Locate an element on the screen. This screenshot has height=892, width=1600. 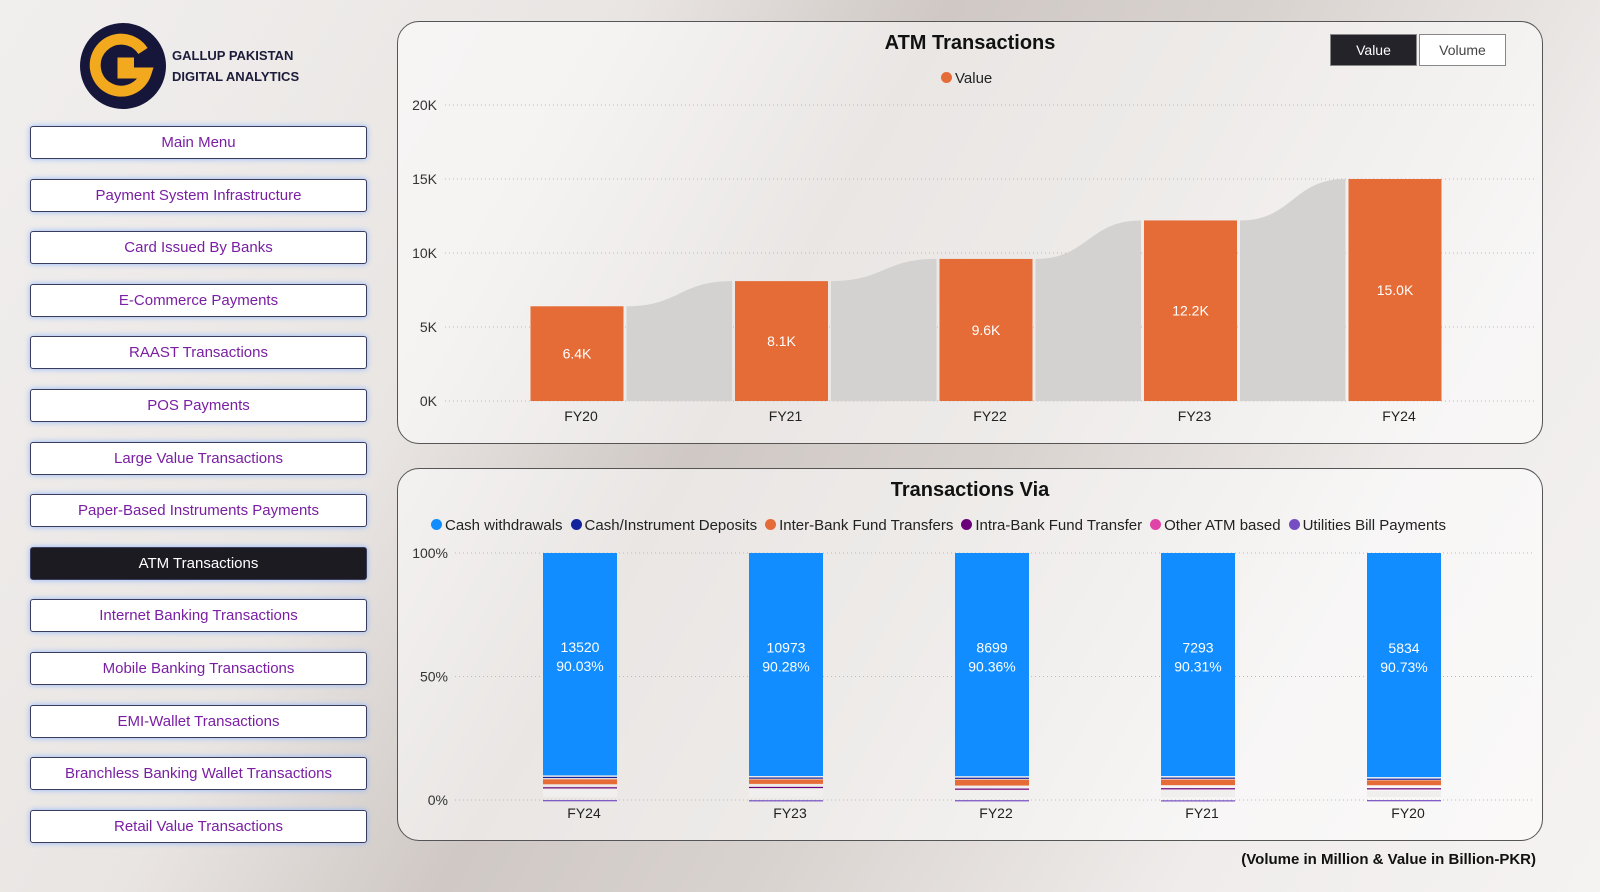
nav-button-label: RAAST Transactions is located at coordinates (198, 353).